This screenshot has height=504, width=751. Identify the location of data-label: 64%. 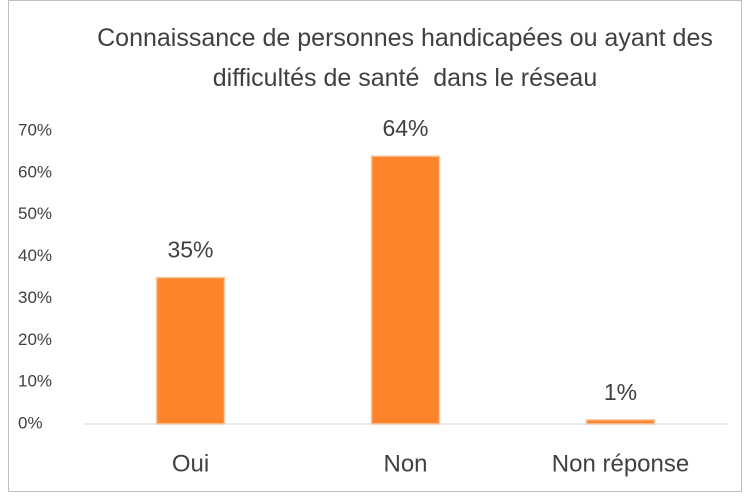
(405, 128).